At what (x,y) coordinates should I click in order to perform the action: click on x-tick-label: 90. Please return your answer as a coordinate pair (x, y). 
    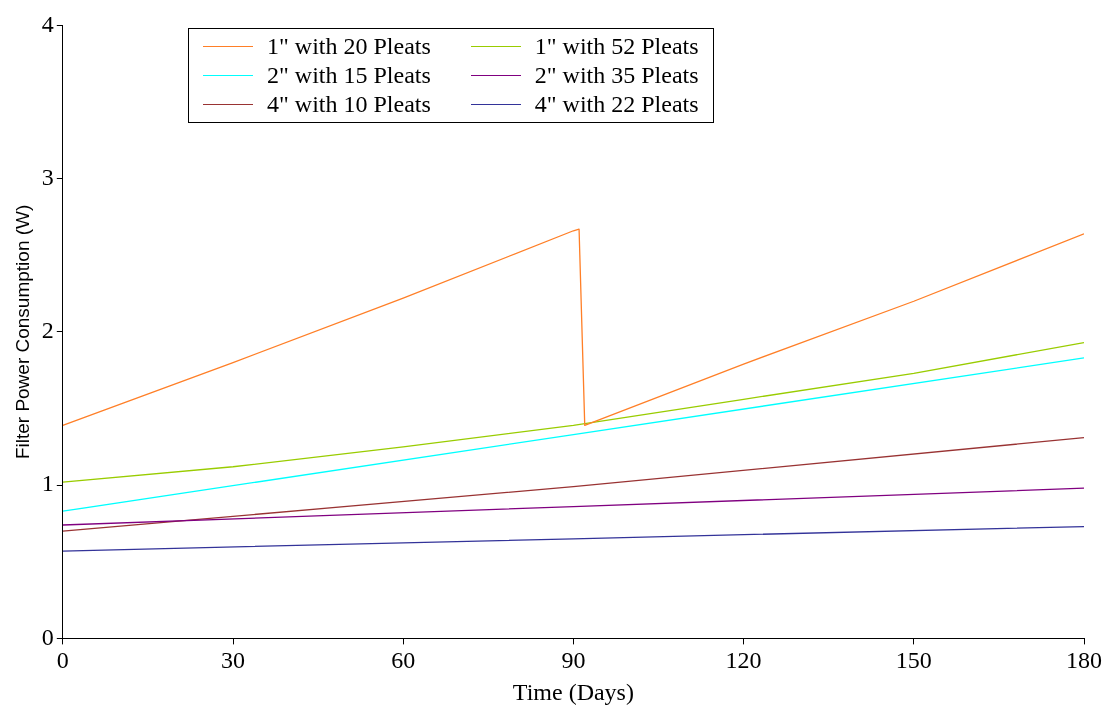
    Looking at the image, I should click on (573, 660).